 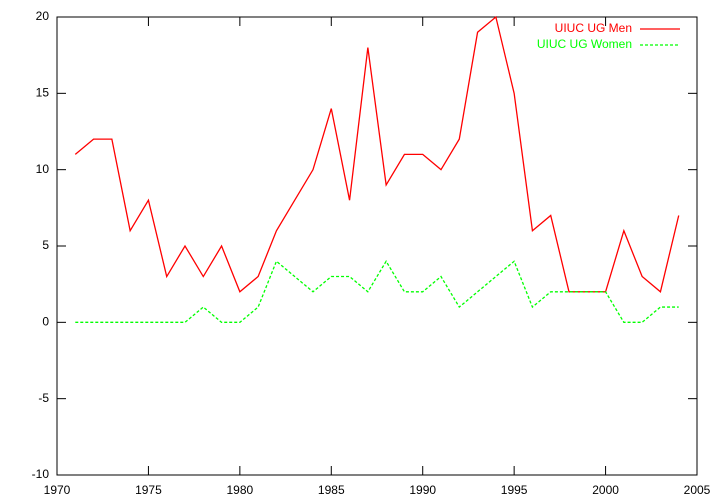 What do you see at coordinates (45, 322) in the screenshot?
I see `y-tick-label: 0` at bounding box center [45, 322].